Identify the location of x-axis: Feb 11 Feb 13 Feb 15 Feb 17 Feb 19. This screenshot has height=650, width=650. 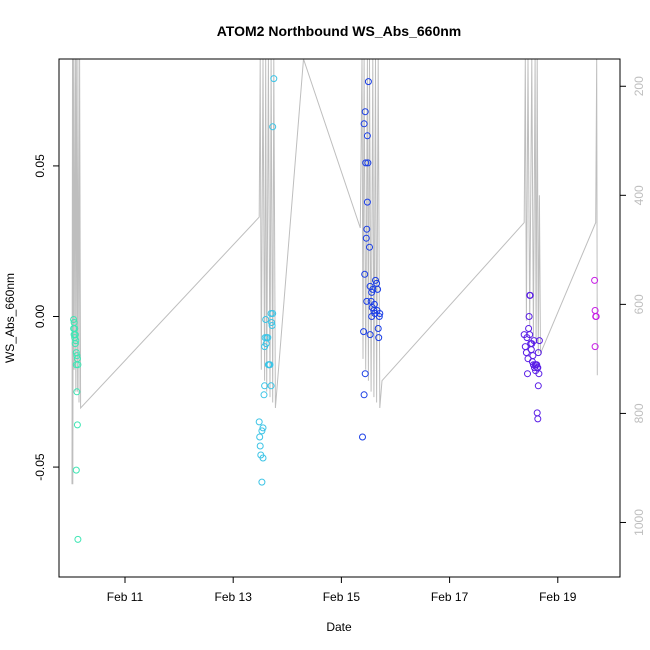
(342, 590).